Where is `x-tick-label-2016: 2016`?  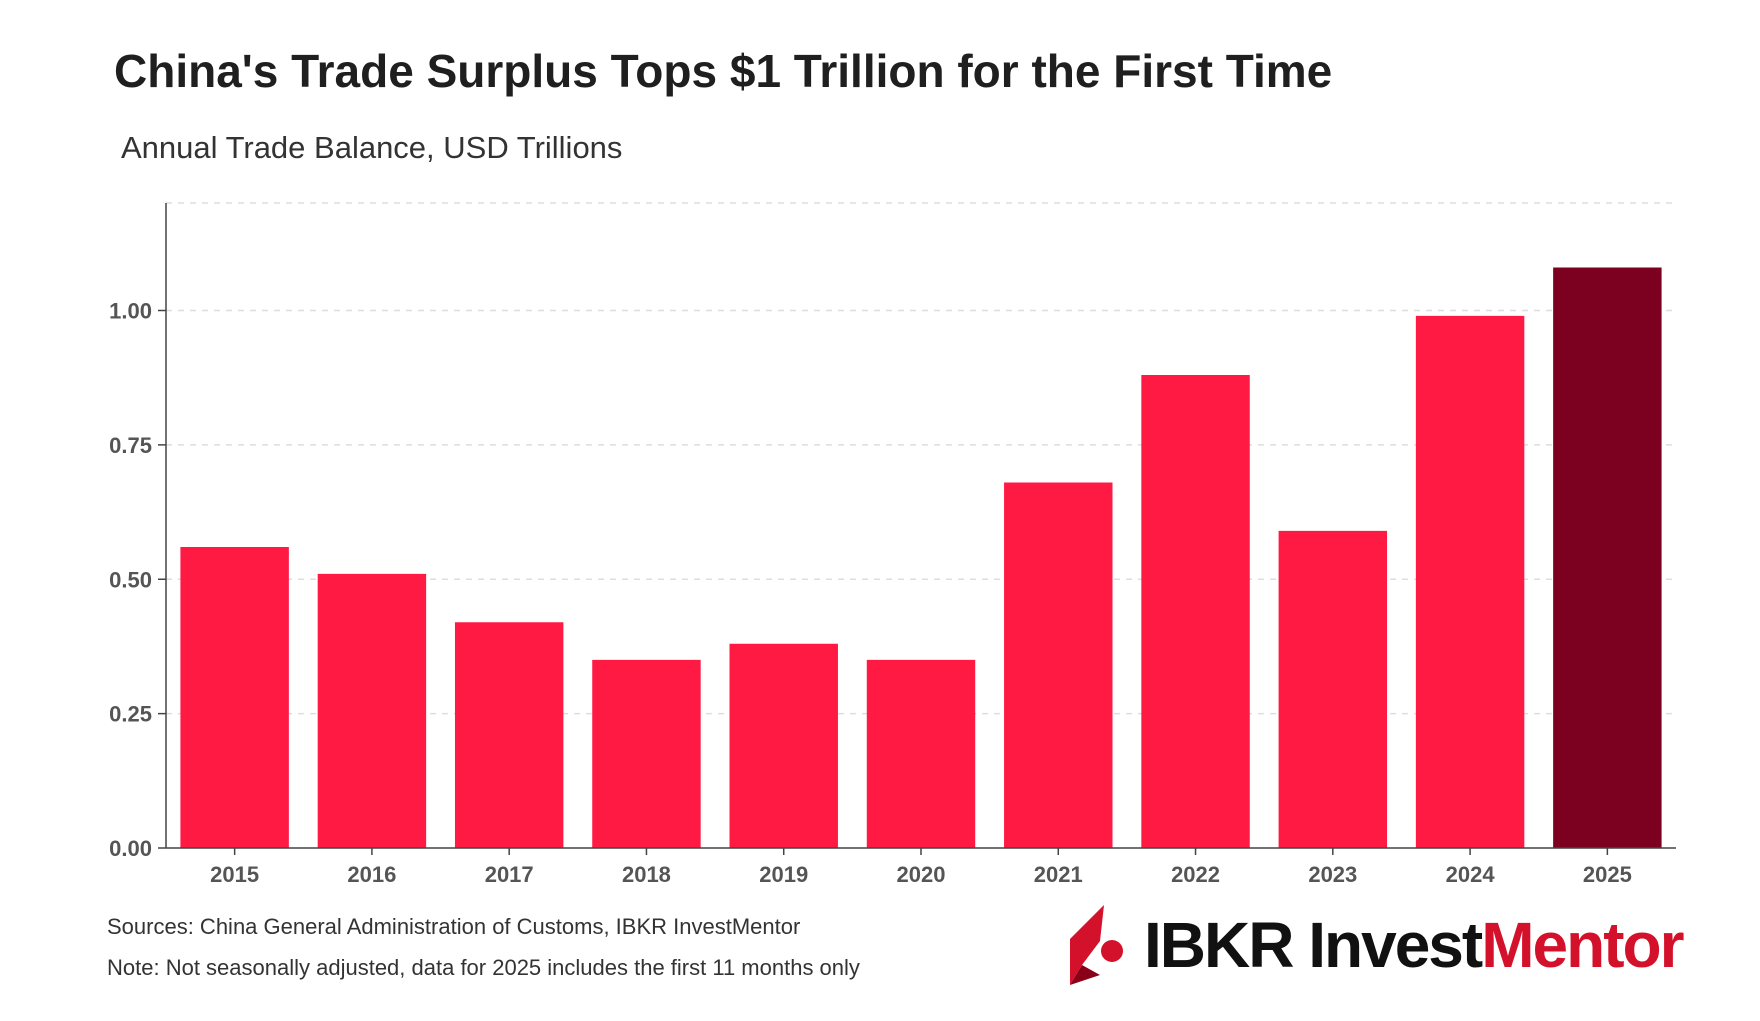
x-tick-label-2016: 2016 is located at coordinates (371, 874).